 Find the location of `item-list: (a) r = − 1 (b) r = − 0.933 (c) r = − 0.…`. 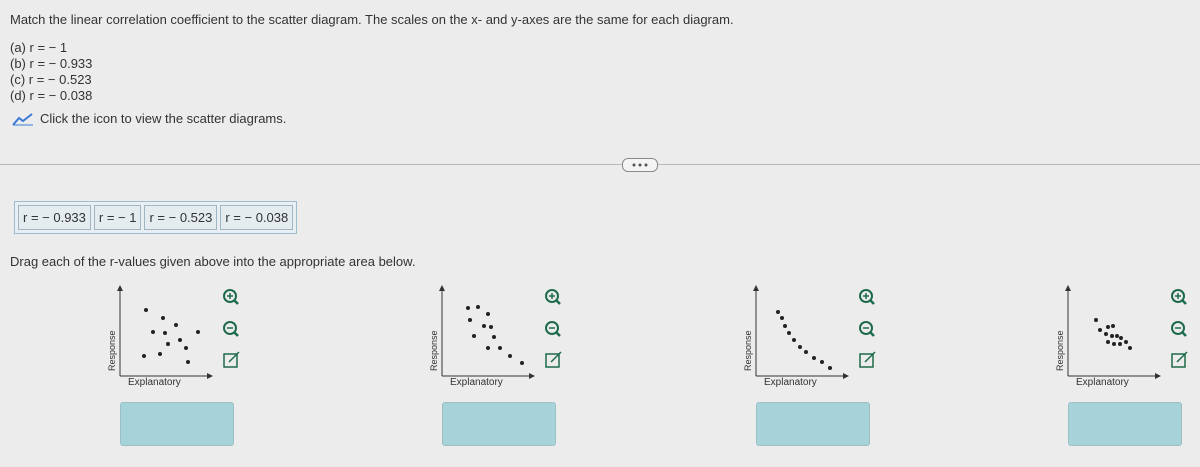

item-list: (a) r = − 1 (b) r = − 0.933 (c) r = − 0.… is located at coordinates (51, 72).